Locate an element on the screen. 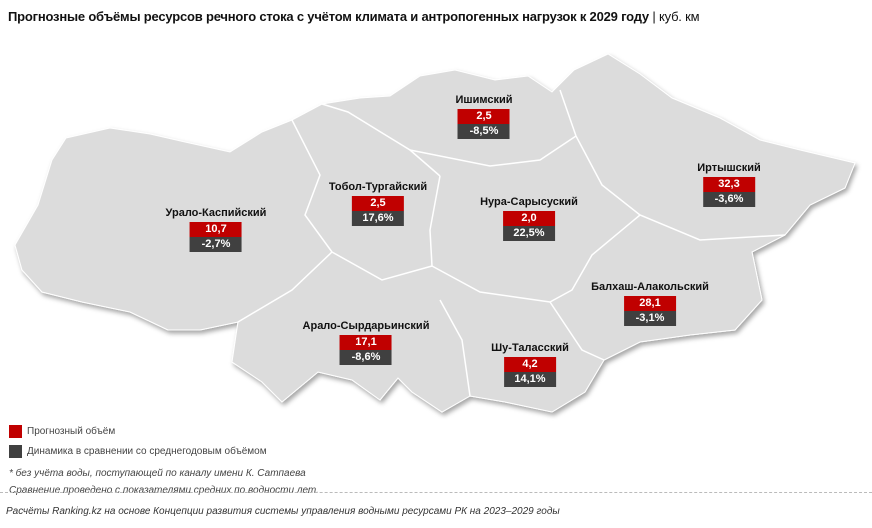  region-tobol-turgai: Тобол-Тургайский 2,5 17,6% is located at coordinates (378, 203).